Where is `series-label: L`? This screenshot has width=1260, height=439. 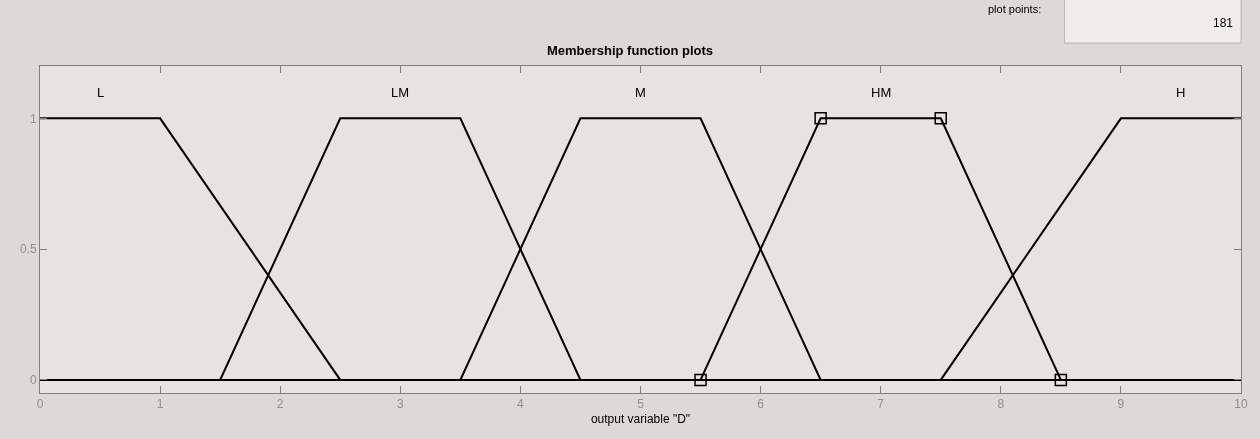
series-label: L is located at coordinates (101, 92).